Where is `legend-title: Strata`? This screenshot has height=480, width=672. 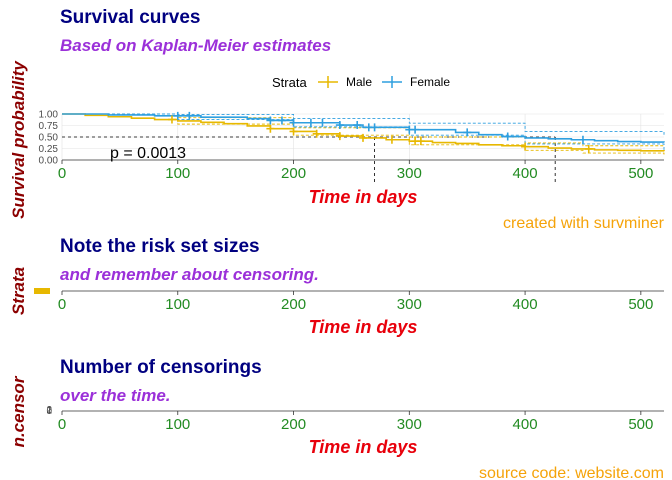 legend-title: Strata is located at coordinates (289, 82).